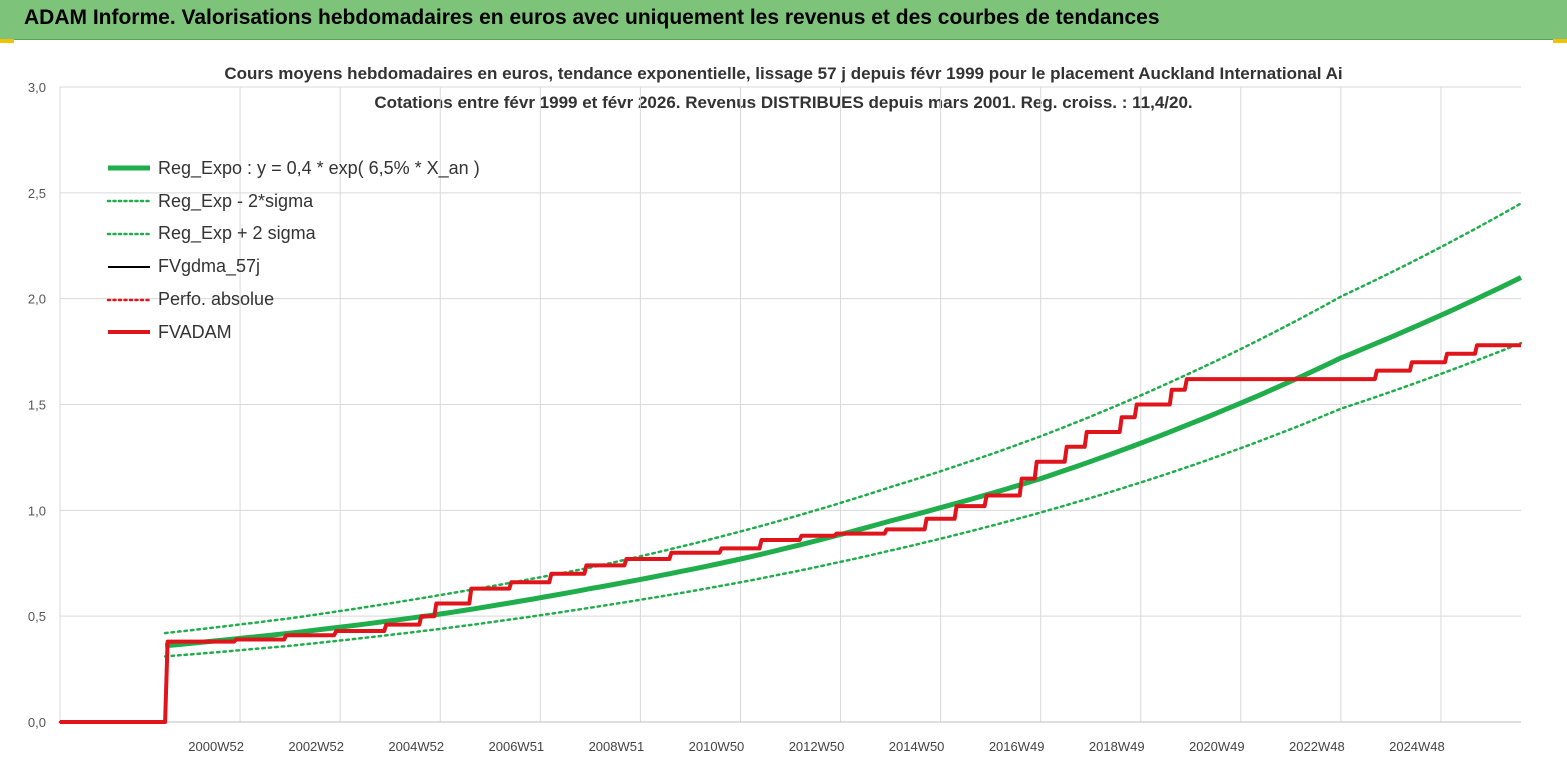 Image resolution: width=1567 pixels, height=783 pixels. What do you see at coordinates (1317, 746) in the screenshot?
I see `x-tick-label: 2022W48` at bounding box center [1317, 746].